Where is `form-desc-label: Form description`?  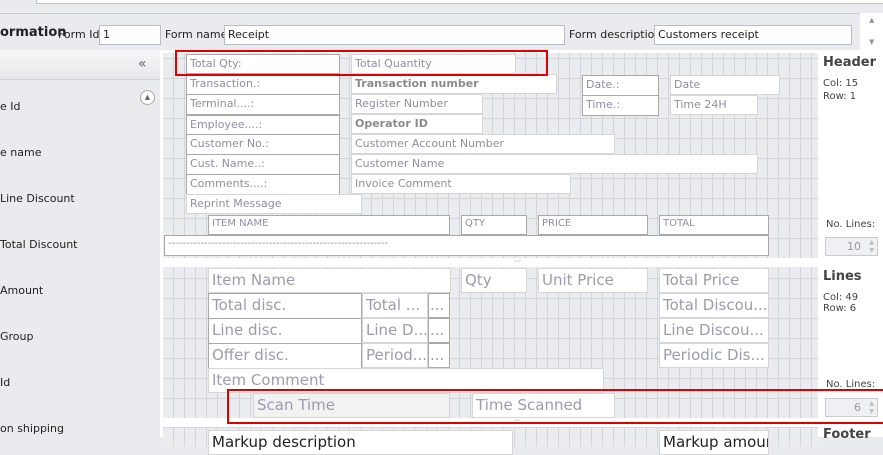
form-desc-label: Form description is located at coordinates (615, 34).